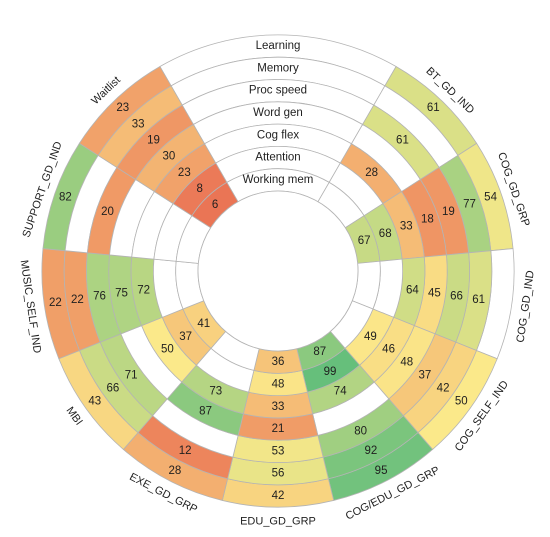 This screenshot has height=537, width=550. I want to click on ring-label-proc-speed: Proc speed, so click(278, 91).